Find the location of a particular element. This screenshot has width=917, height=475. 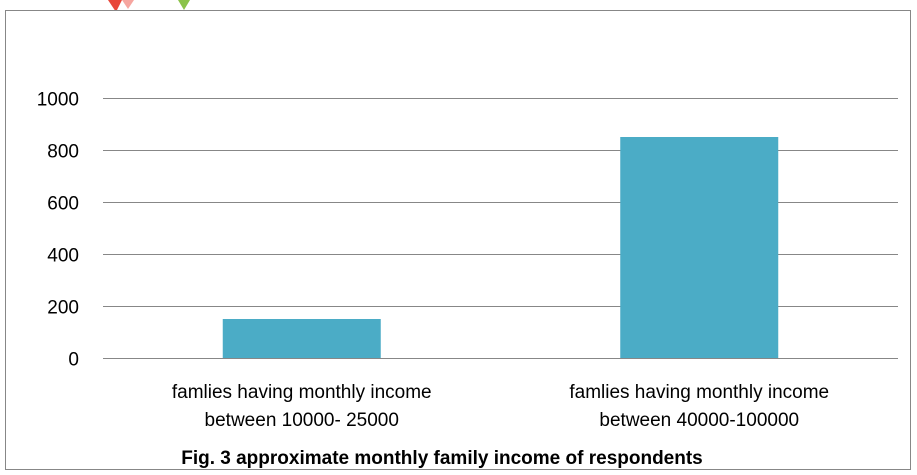

category-label-2-line-1: famlies having monthly income is located at coordinates (699, 392).